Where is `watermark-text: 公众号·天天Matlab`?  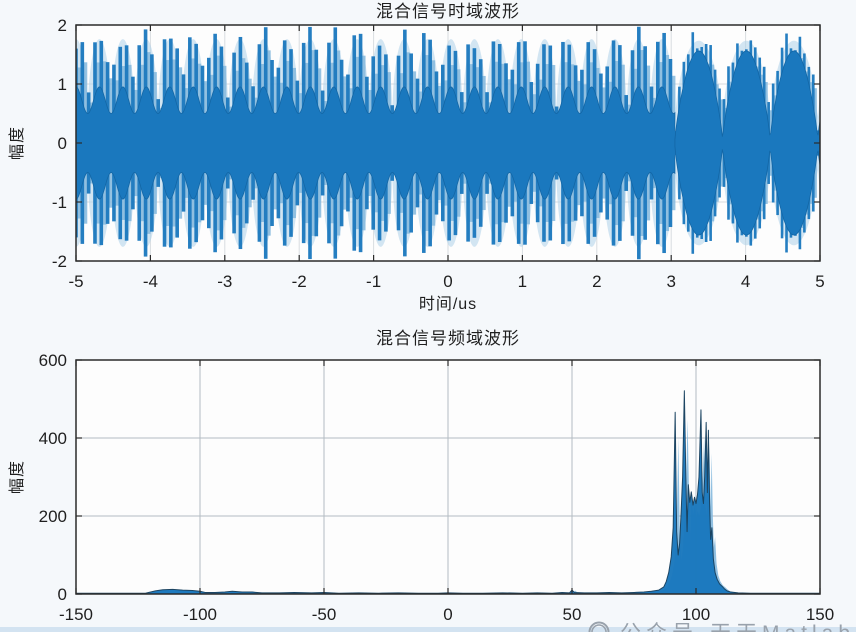 watermark-text: 公众号·天天Matlab is located at coordinates (737, 624).